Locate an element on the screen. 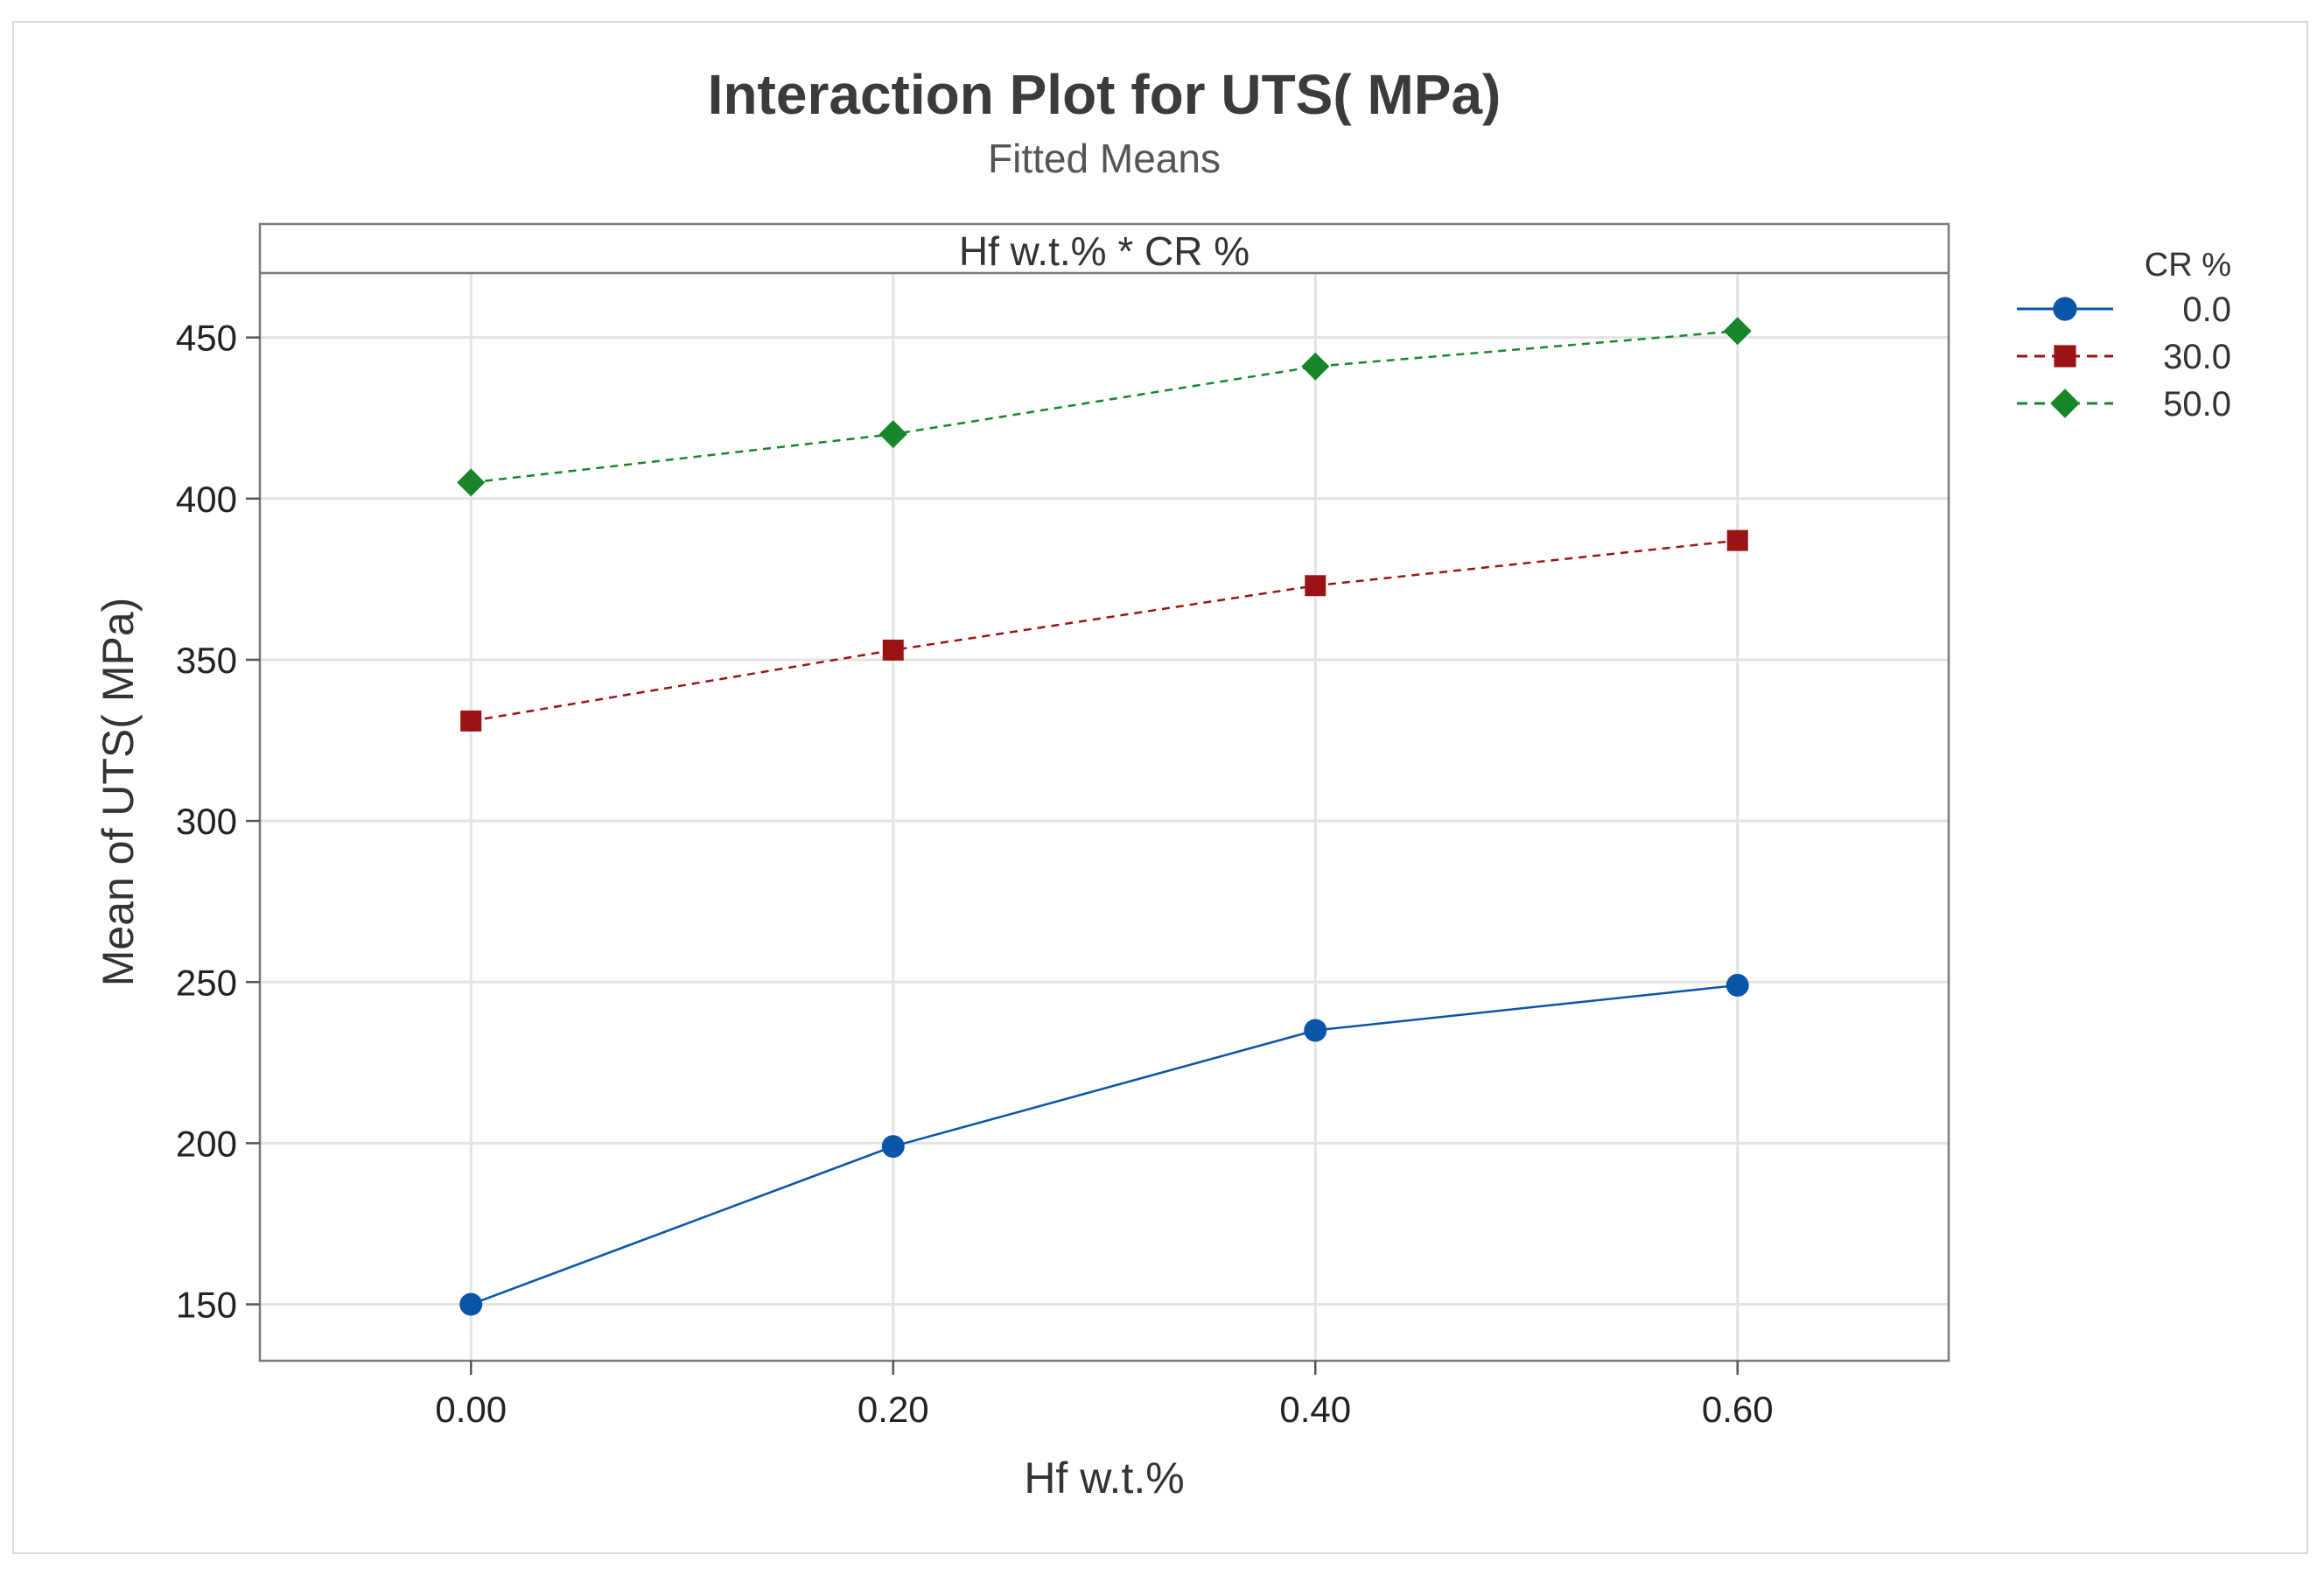  x-tick-label: 0.20 is located at coordinates (893, 1409).